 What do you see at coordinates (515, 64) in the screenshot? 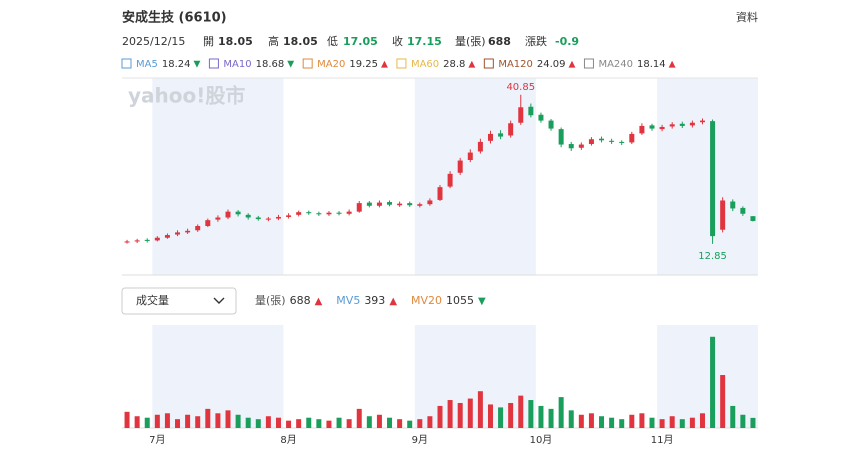
I see `legend-name: MA120` at bounding box center [515, 64].